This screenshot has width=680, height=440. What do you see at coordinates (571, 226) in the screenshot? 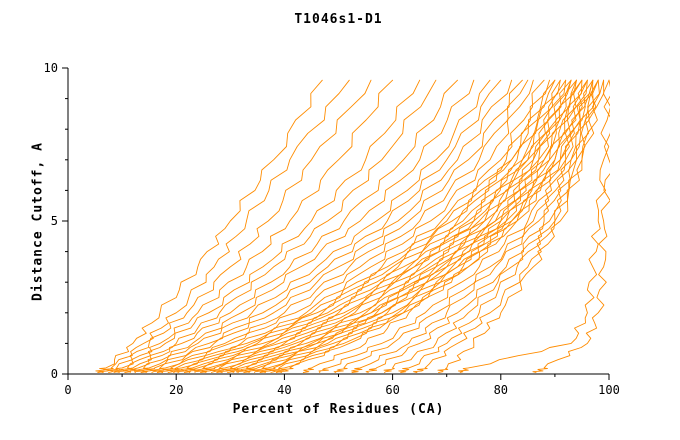
I see `model-curve` at bounding box center [571, 226].